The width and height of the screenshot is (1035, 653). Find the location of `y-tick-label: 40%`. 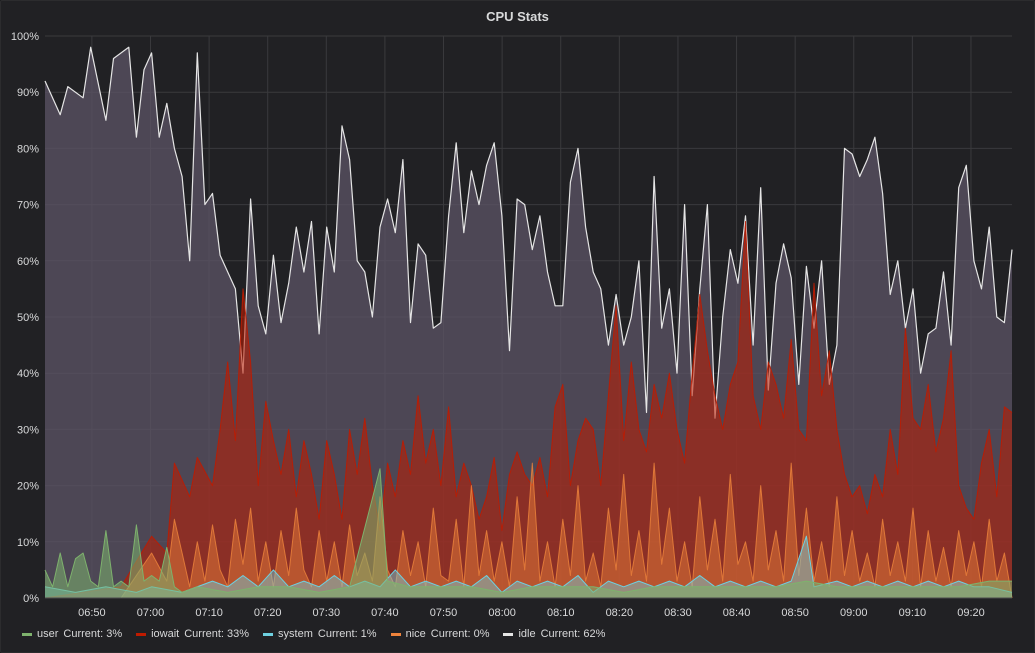

y-tick-label: 40% is located at coordinates (28, 374).